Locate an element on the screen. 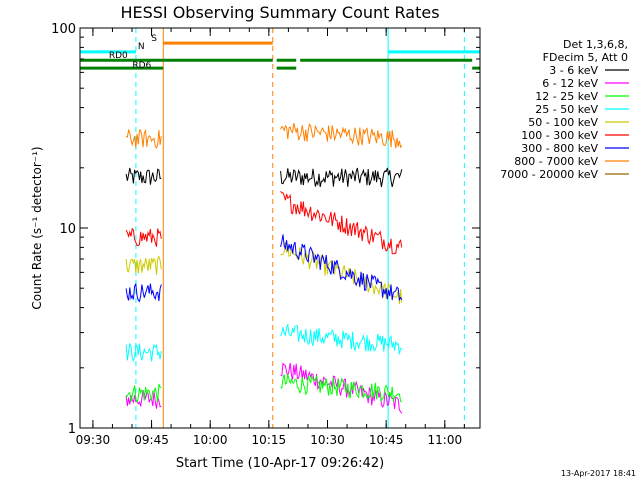 This screenshot has width=640, height=480. legend-label: 6 - 12 keV is located at coordinates (570, 83).